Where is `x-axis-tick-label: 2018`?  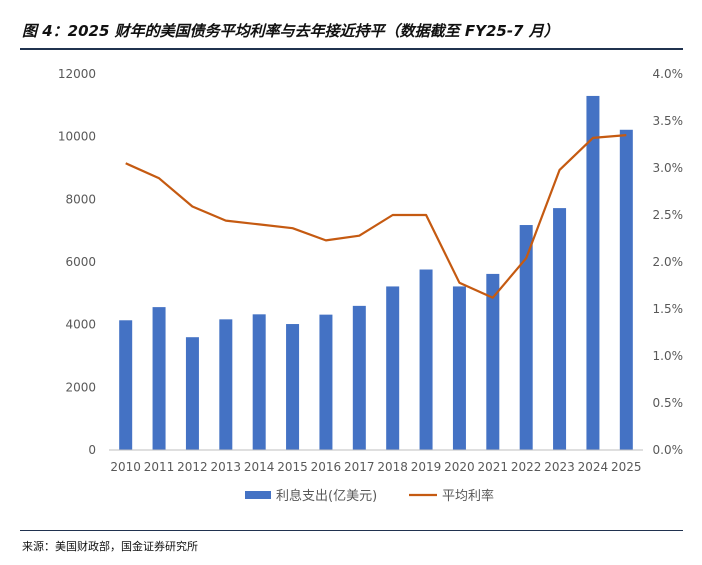 x-axis-tick-label: 2018 is located at coordinates (392, 467).